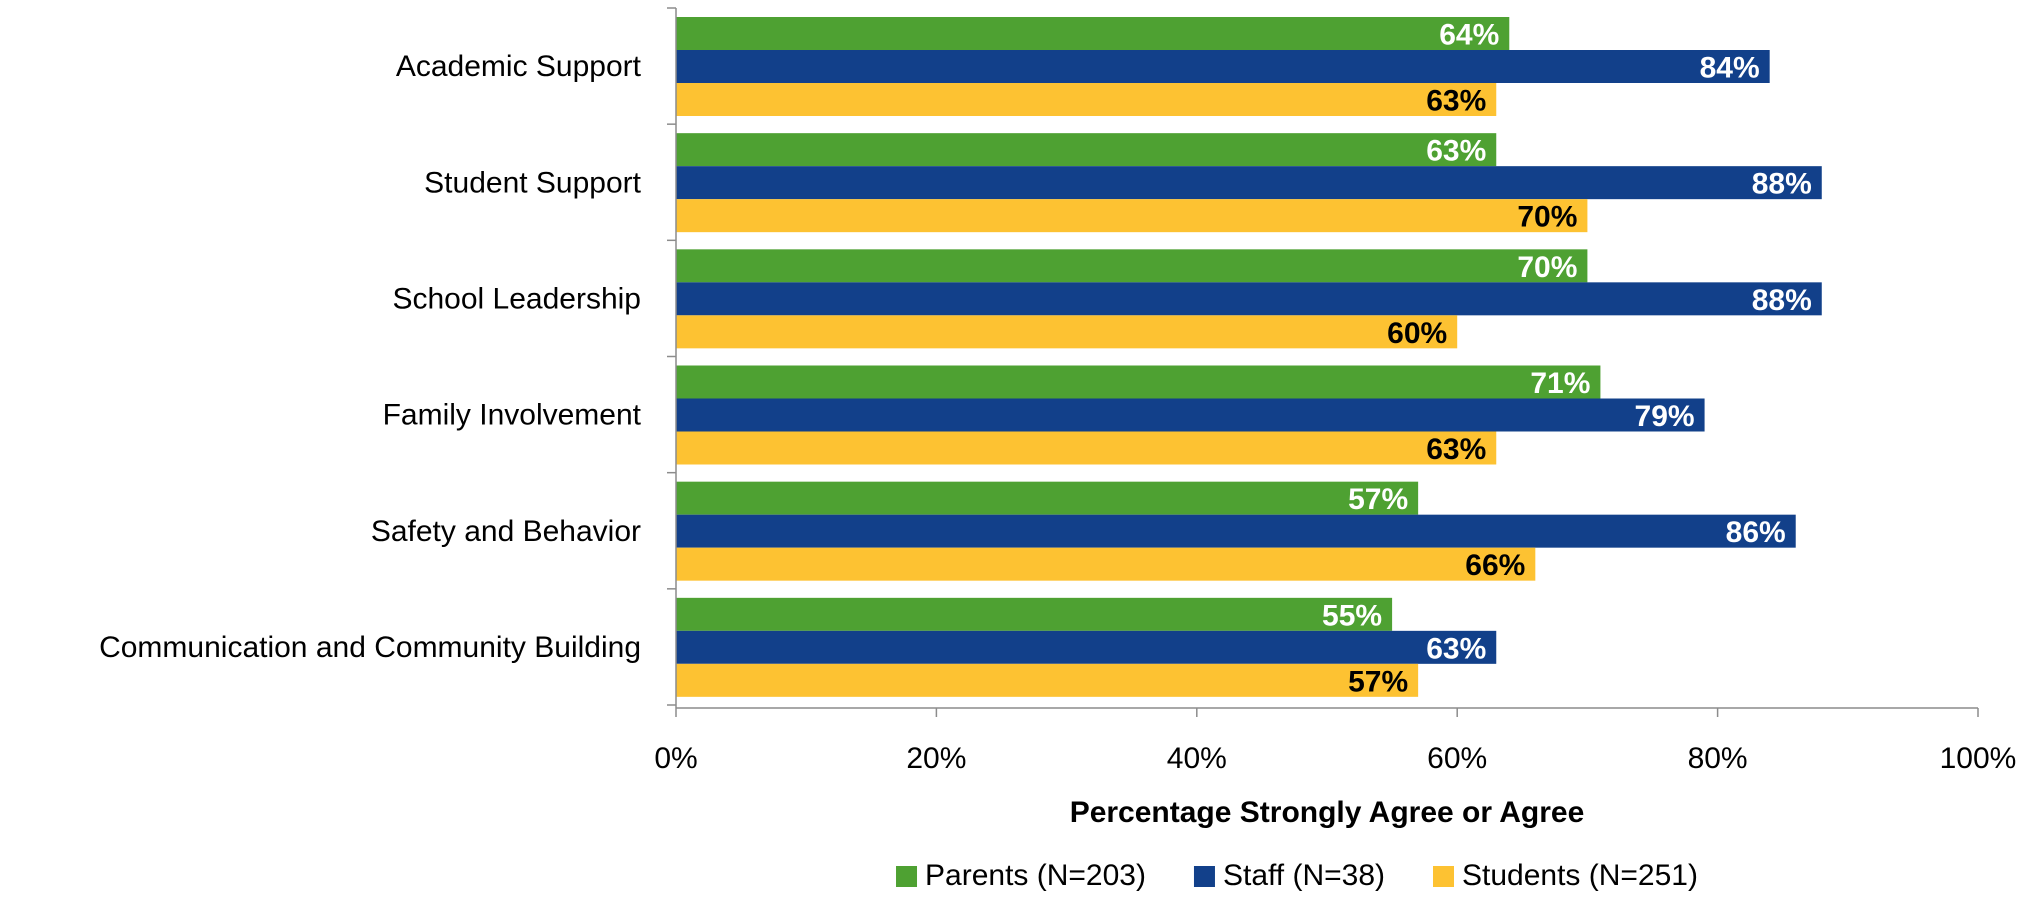 This screenshot has width=2030, height=910. I want to click on bar-students-n-251-school-leadership, so click(1066, 331).